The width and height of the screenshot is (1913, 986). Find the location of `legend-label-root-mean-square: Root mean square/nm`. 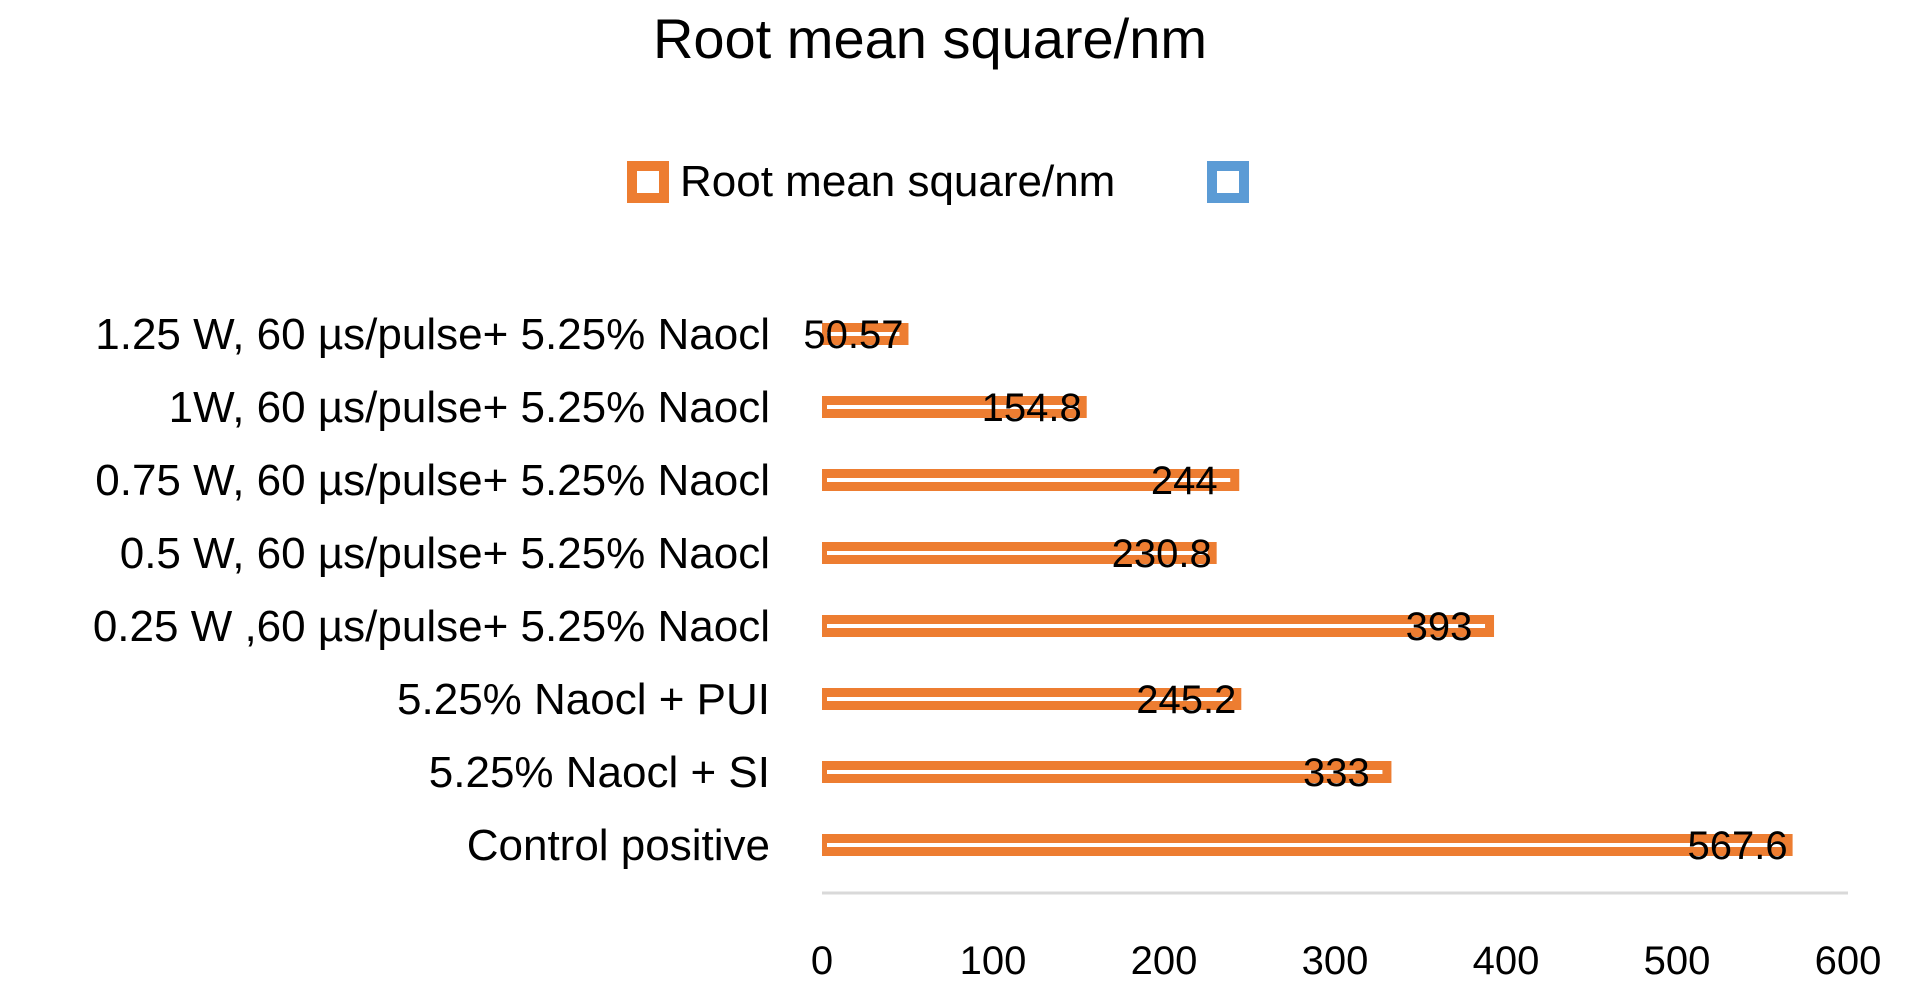

legend-label-root-mean-square: Root mean square/nm is located at coordinates (897, 181).